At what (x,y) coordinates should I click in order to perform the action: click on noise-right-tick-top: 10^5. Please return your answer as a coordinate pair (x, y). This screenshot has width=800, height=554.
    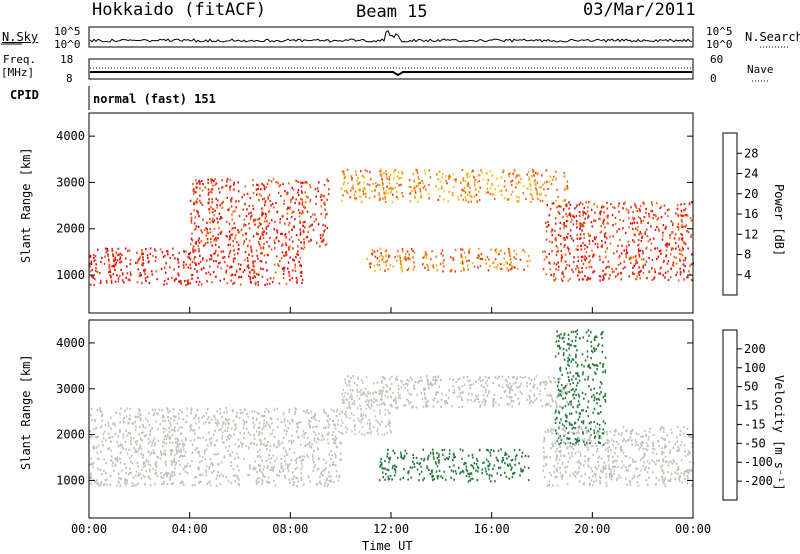
    Looking at the image, I should click on (719, 31).